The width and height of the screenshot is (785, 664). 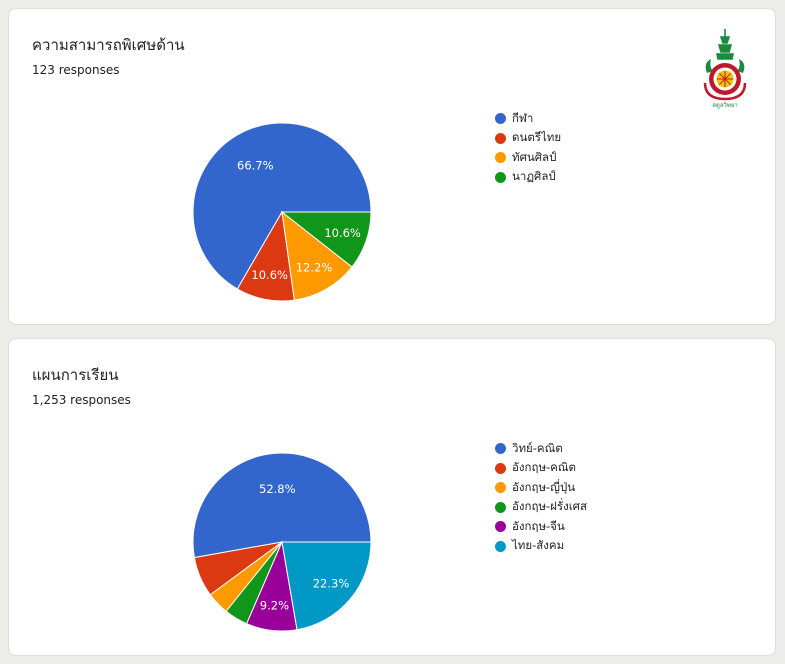 I want to click on legend-label: อังกฤษ-จีน, so click(x=538, y=525).